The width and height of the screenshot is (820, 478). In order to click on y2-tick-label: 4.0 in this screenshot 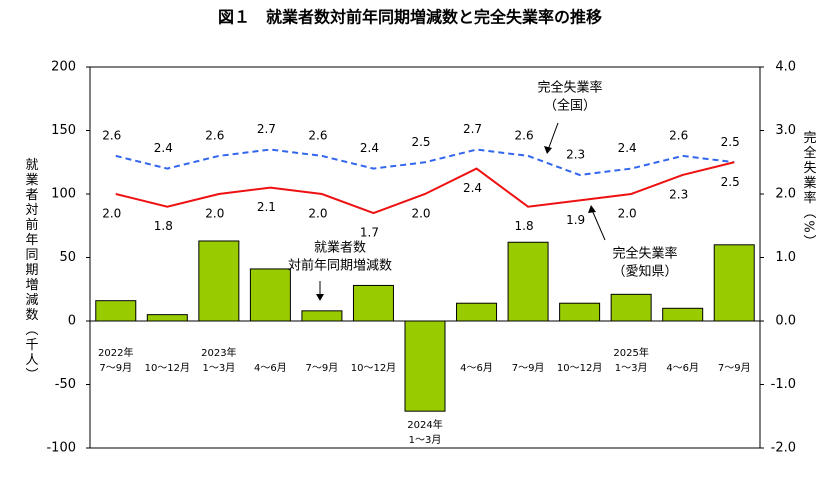, I will do `click(785, 67)`.